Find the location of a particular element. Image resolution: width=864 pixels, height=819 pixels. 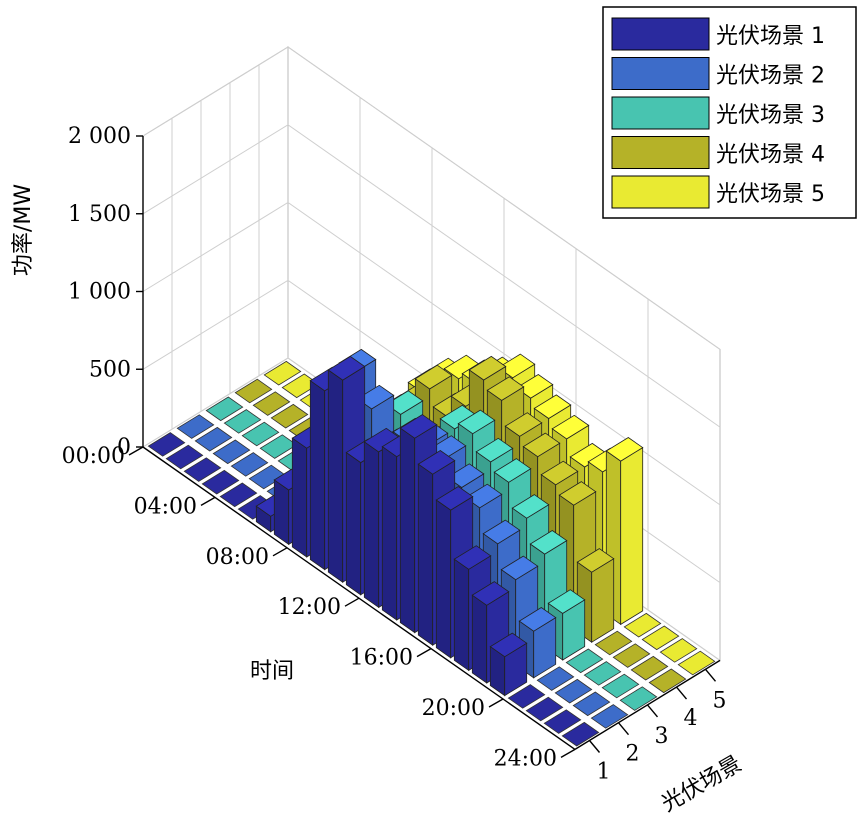

time-tick-label: 00:00 is located at coordinates (93, 456).